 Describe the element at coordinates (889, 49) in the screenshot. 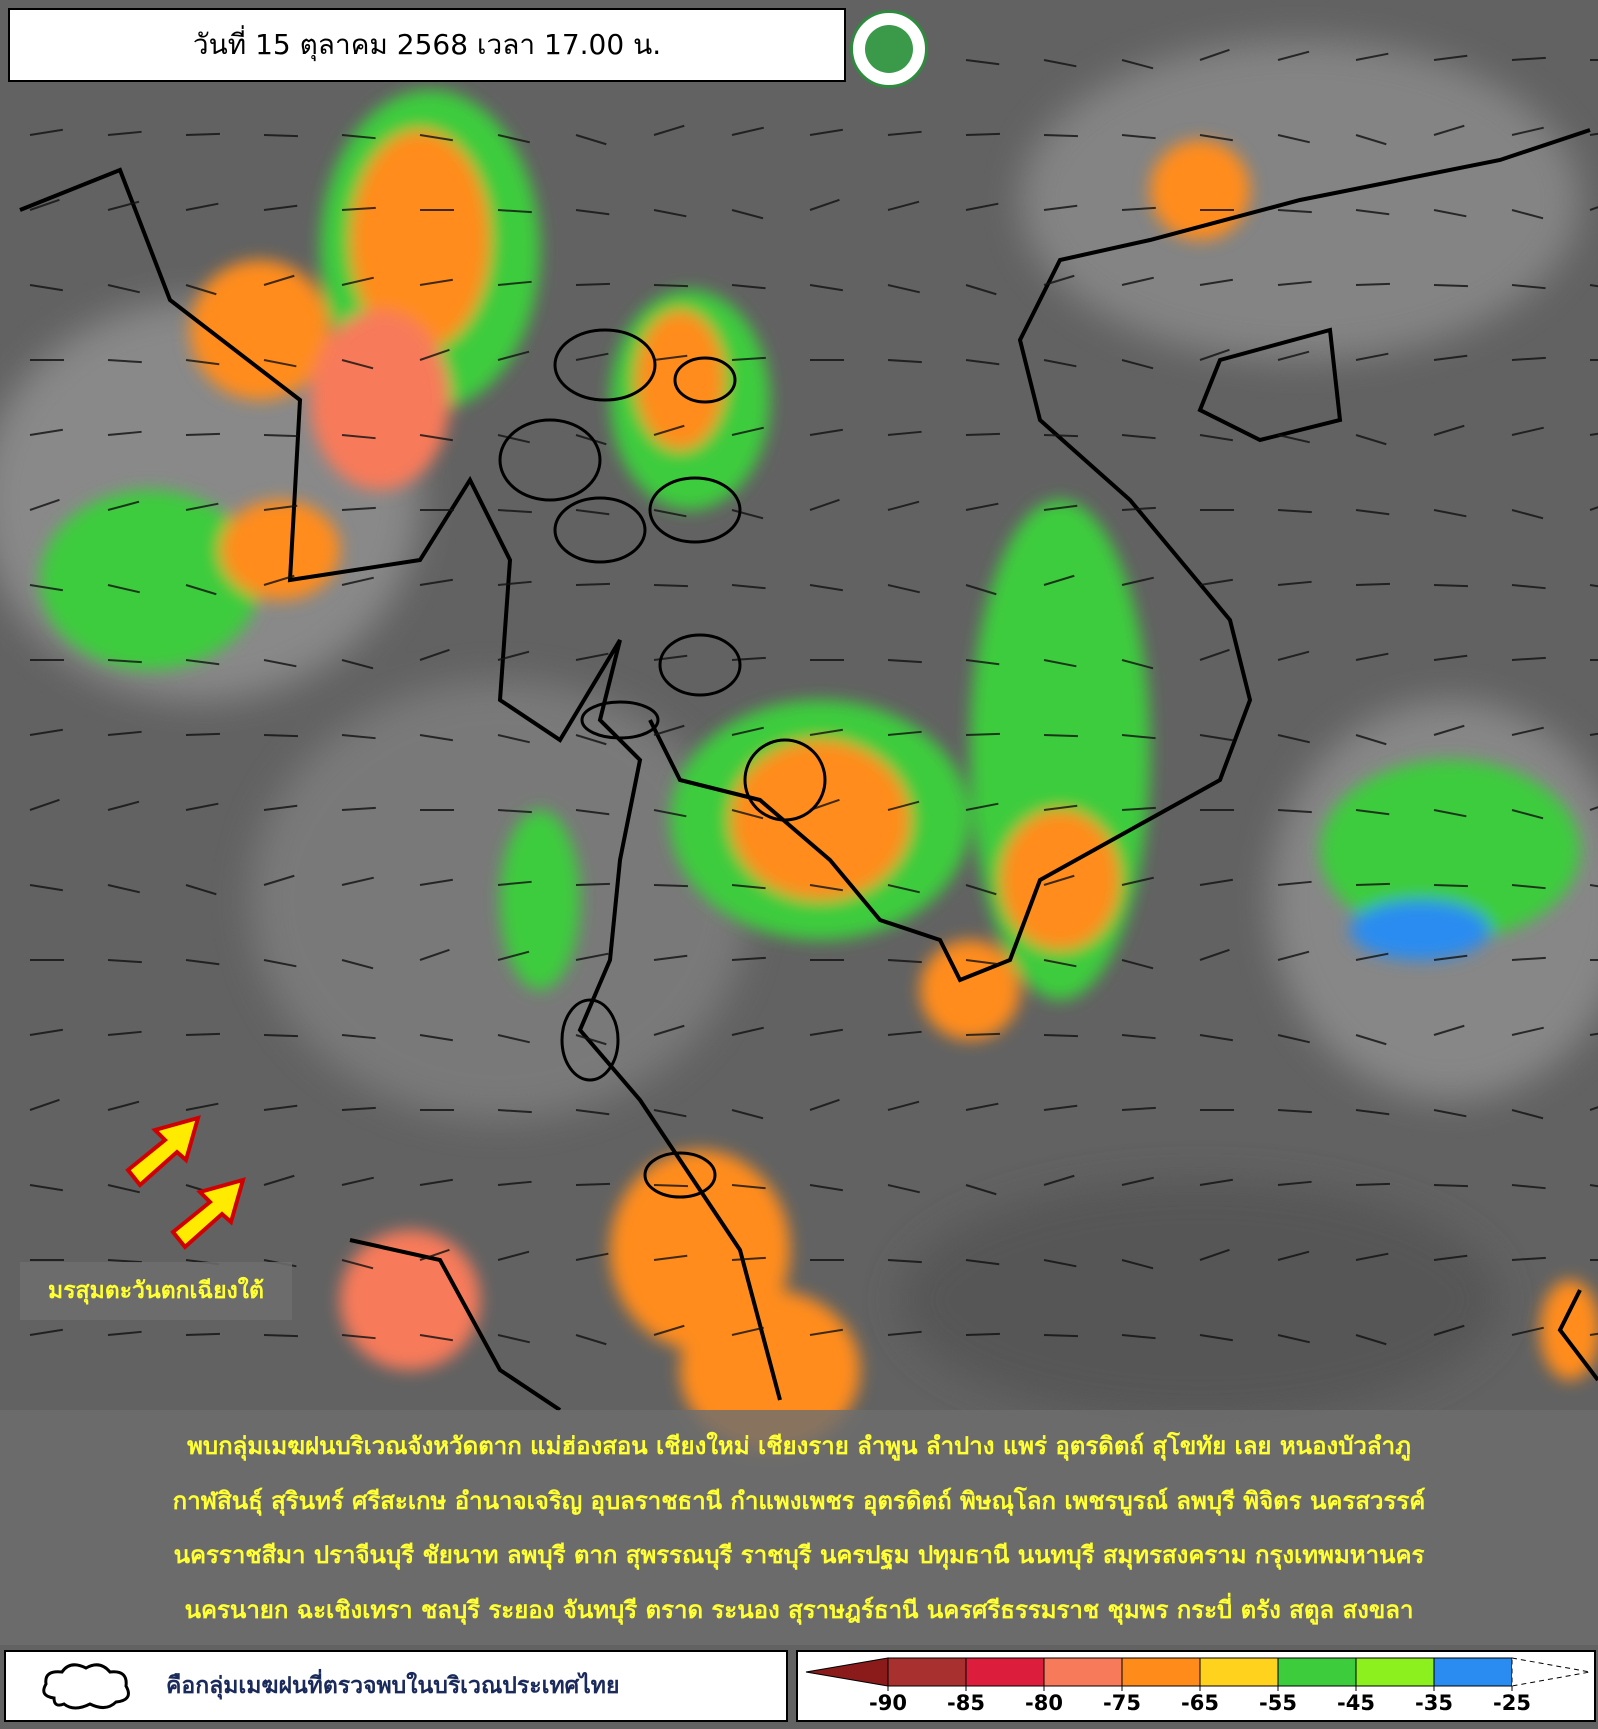

I see `logo` at that location.